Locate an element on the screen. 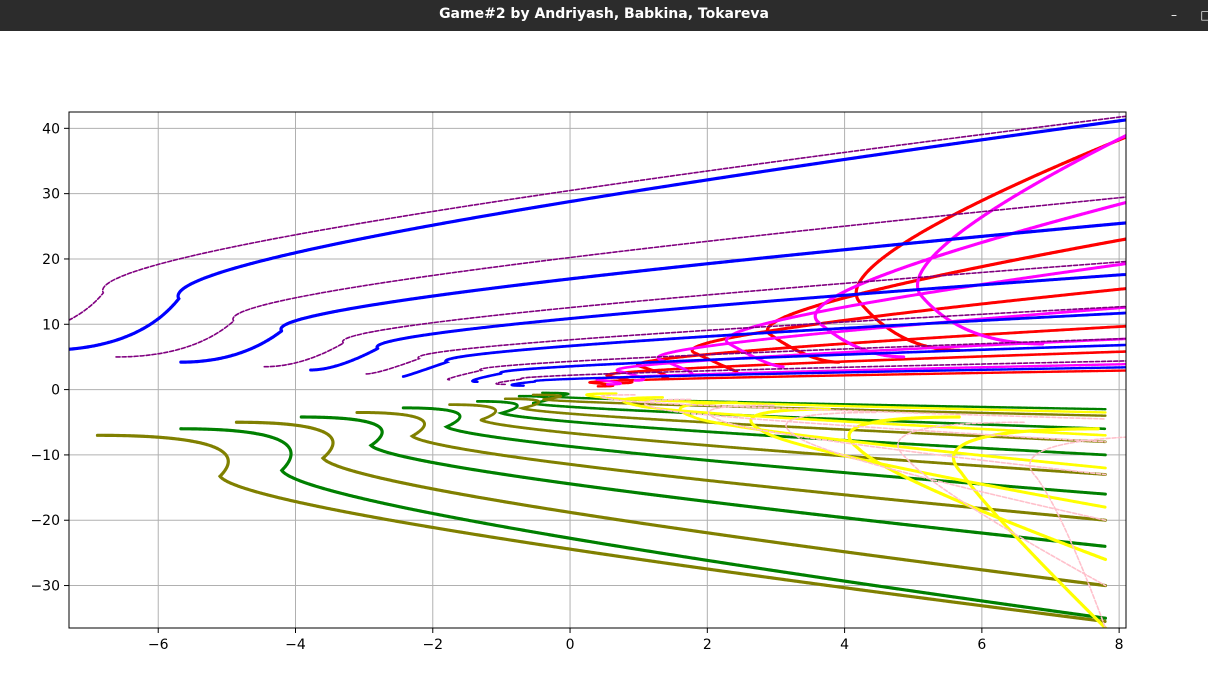 Image resolution: width=1208 pixels, height=695 pixels. y-tick-label: −30 is located at coordinates (45, 587).